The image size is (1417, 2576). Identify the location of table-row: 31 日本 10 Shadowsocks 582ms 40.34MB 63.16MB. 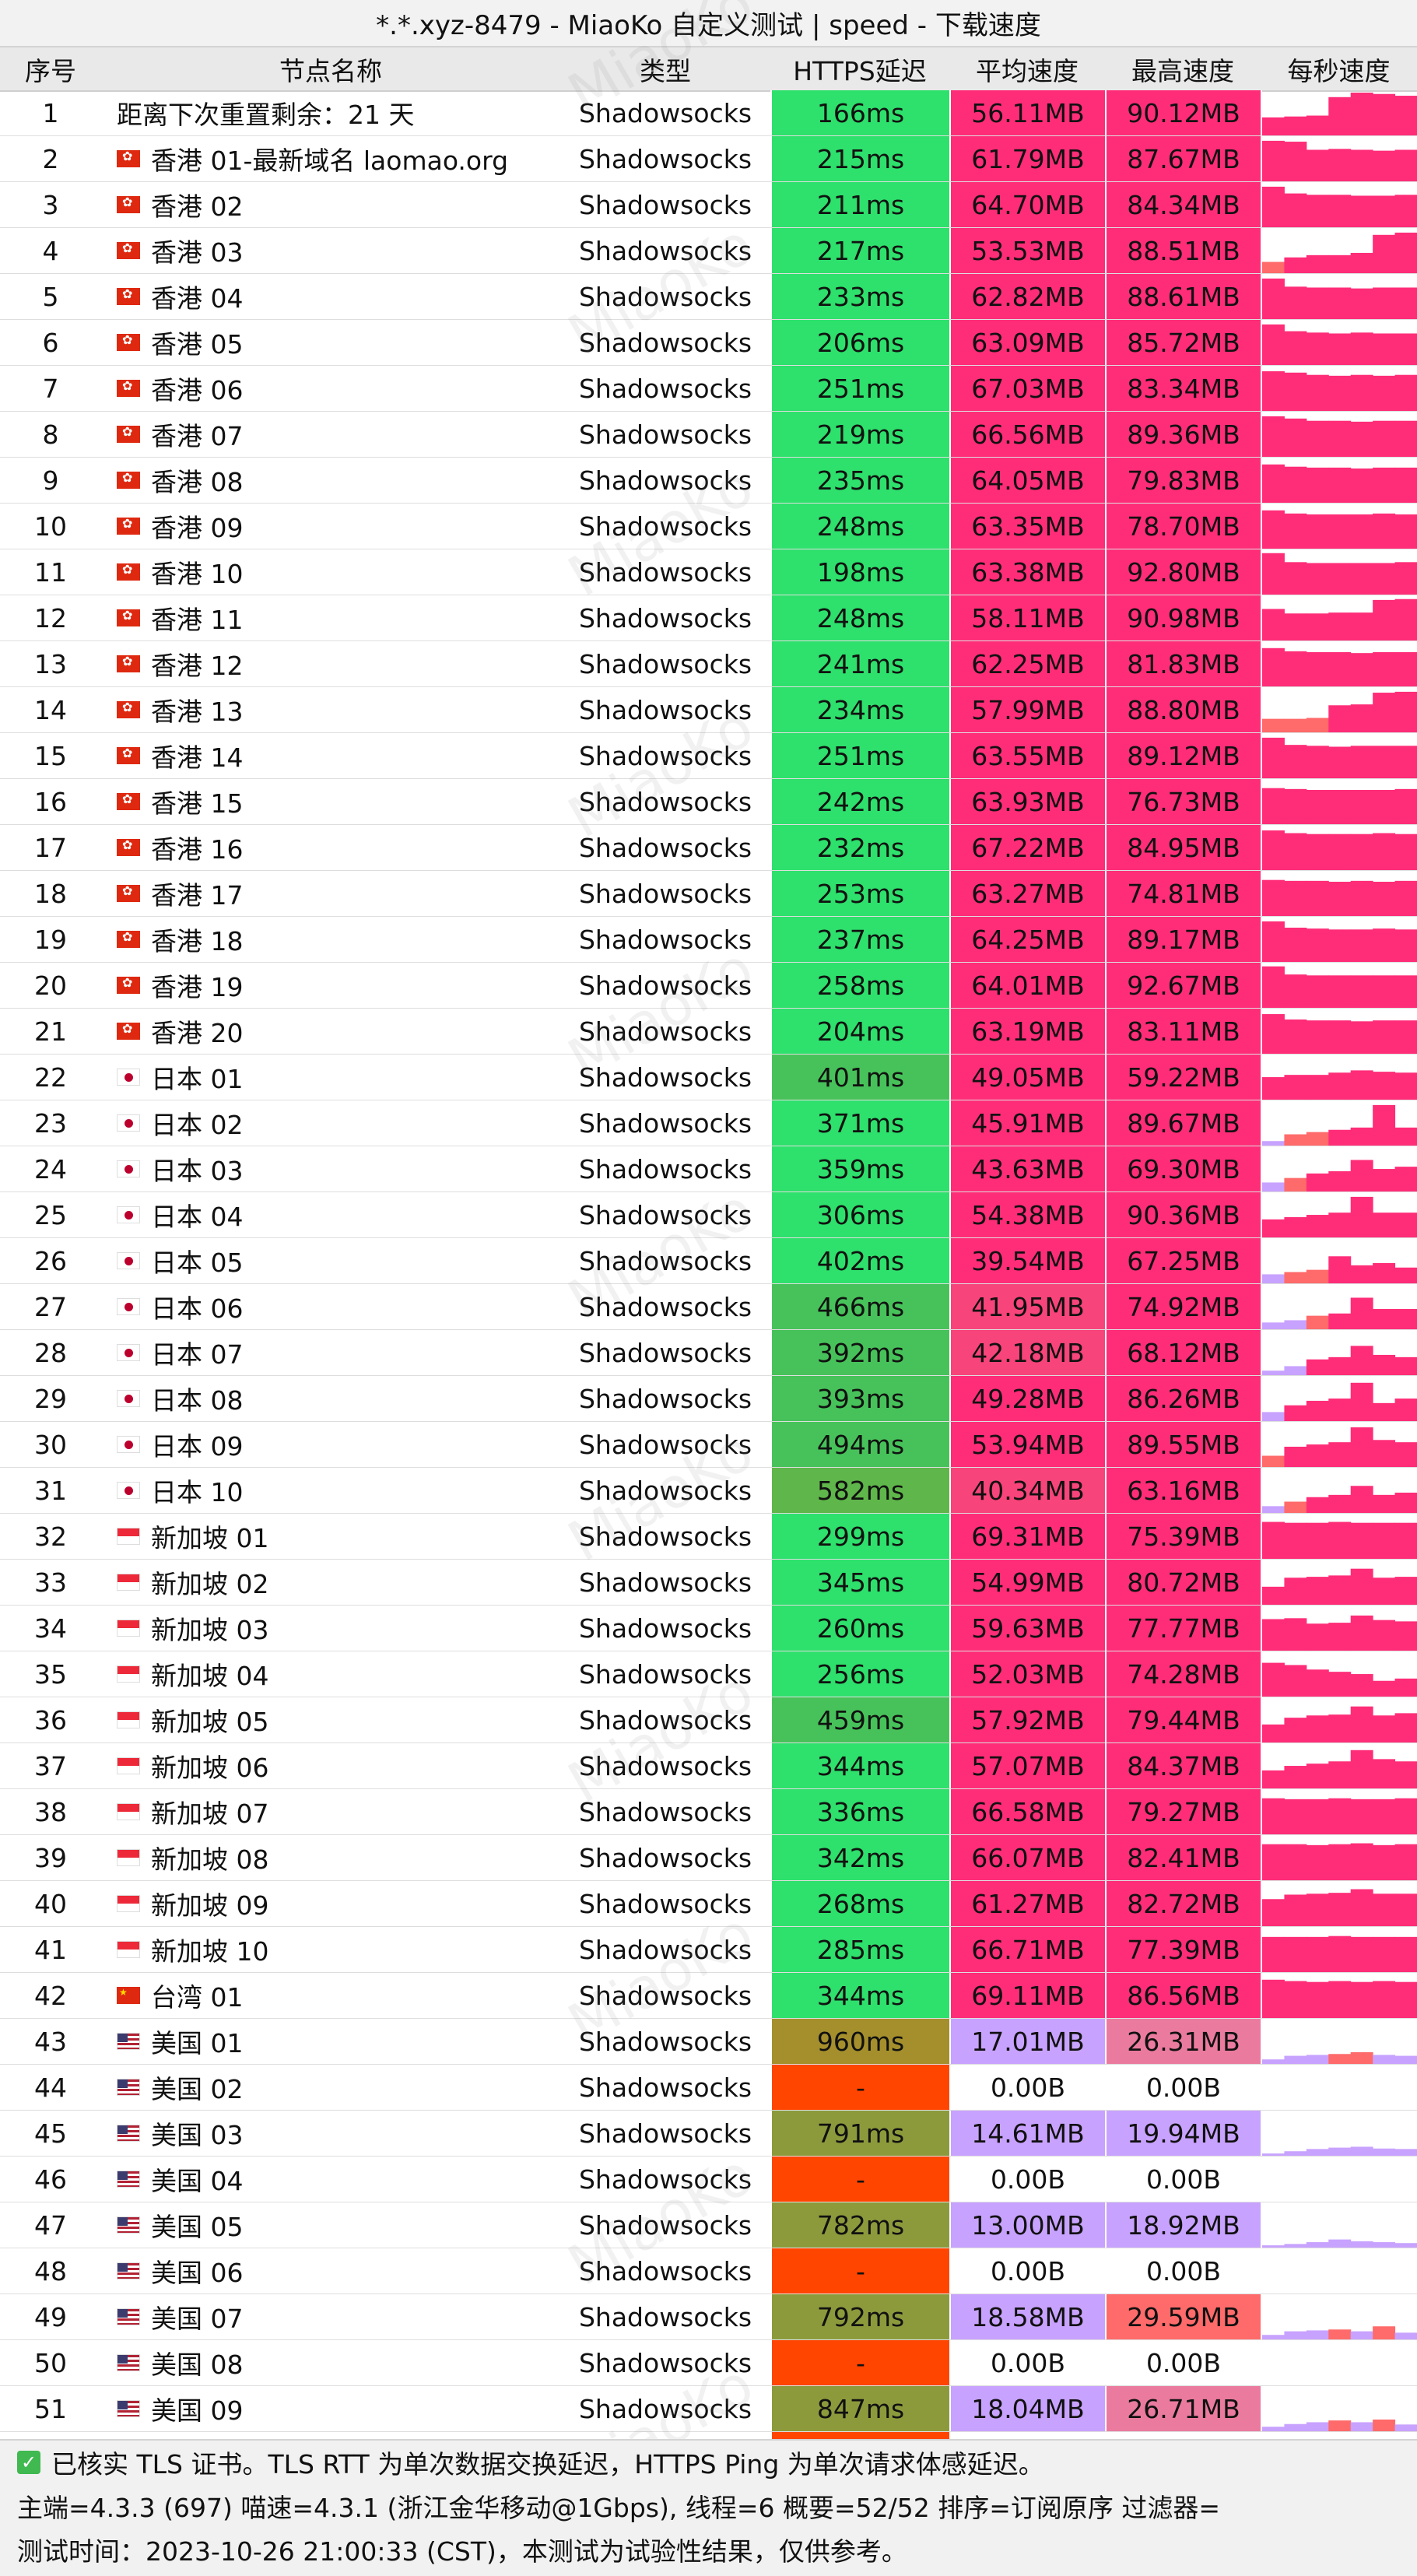
(708, 1491).